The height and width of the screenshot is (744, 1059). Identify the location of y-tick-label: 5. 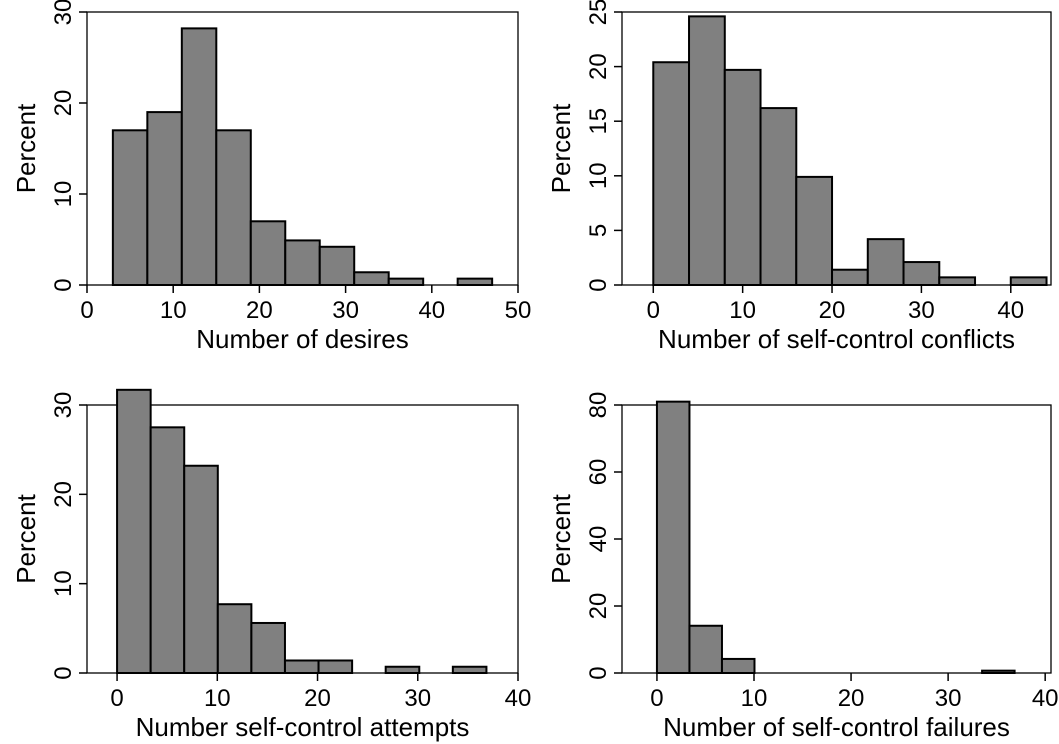
(598, 230).